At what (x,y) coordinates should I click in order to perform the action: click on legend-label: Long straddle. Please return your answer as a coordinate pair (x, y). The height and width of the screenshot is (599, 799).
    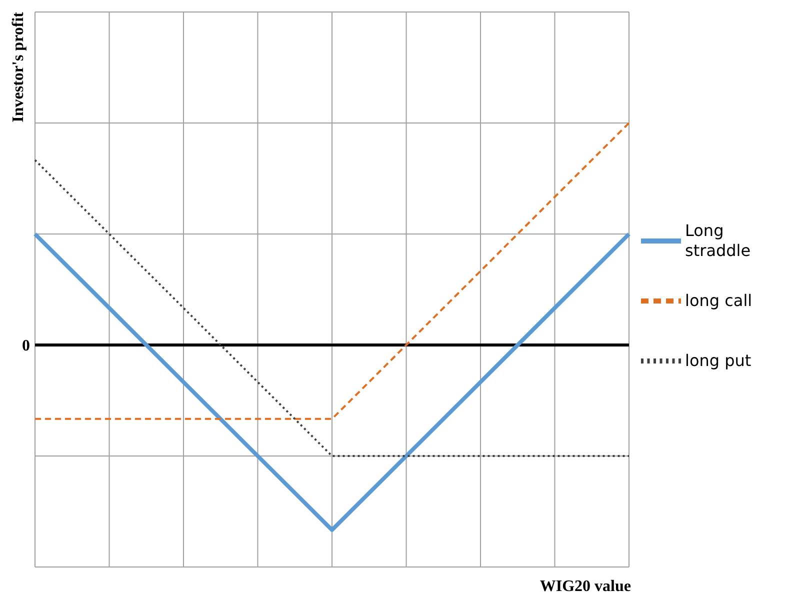
    Looking at the image, I should click on (718, 241).